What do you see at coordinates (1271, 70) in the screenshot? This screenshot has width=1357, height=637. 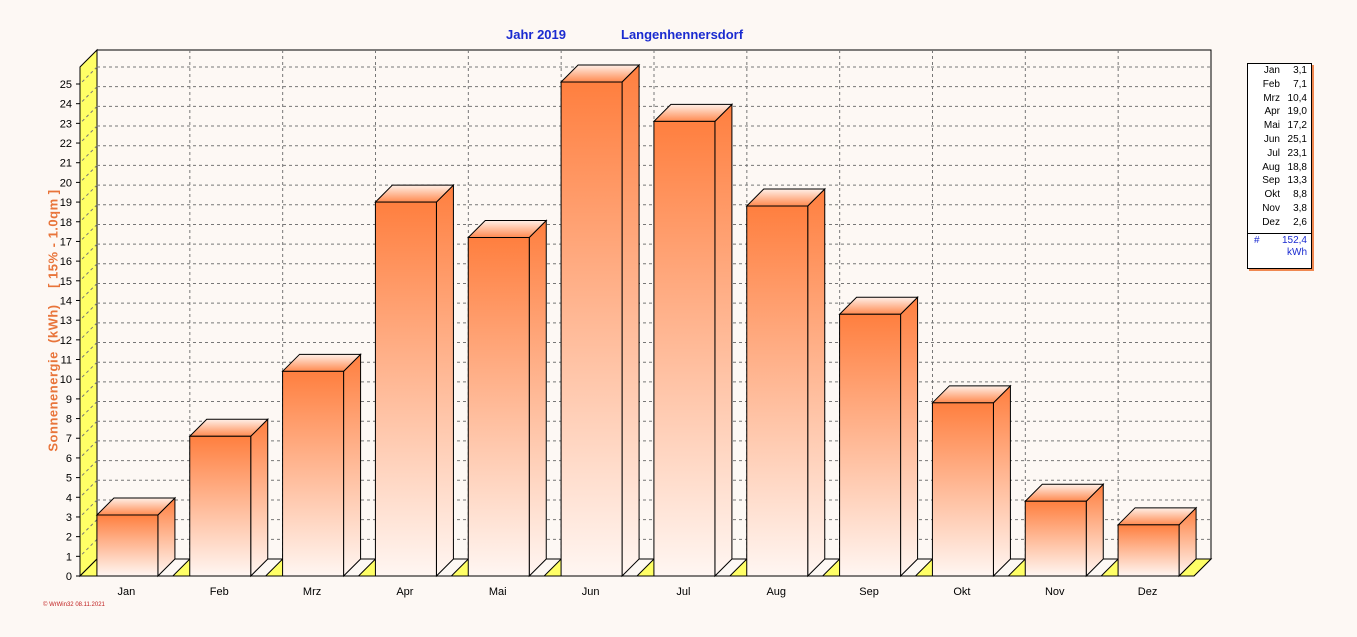 I see `legend-month: Jan` at bounding box center [1271, 70].